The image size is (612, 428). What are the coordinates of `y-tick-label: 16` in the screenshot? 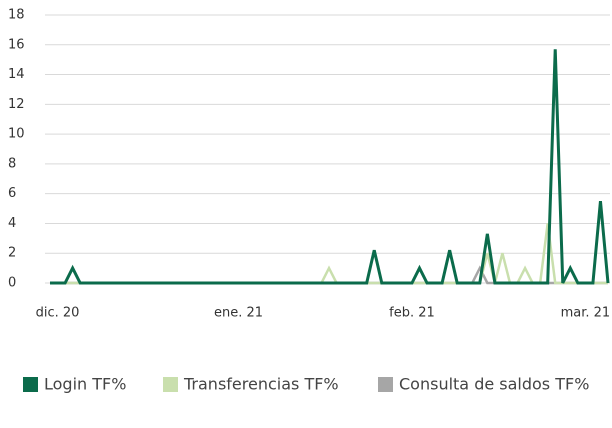 It's located at (16, 44).